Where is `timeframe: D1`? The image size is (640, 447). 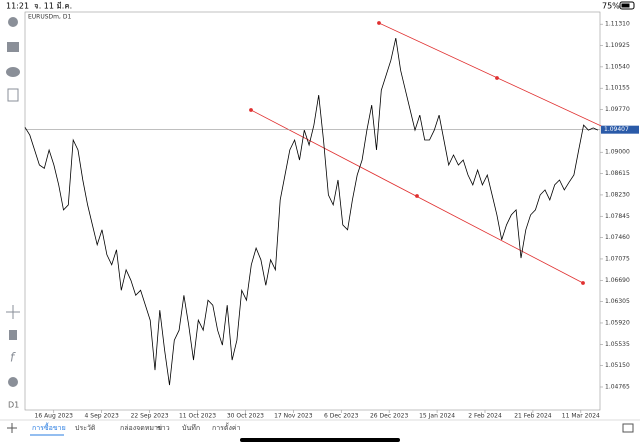 timeframe: D1 is located at coordinates (13, 405).